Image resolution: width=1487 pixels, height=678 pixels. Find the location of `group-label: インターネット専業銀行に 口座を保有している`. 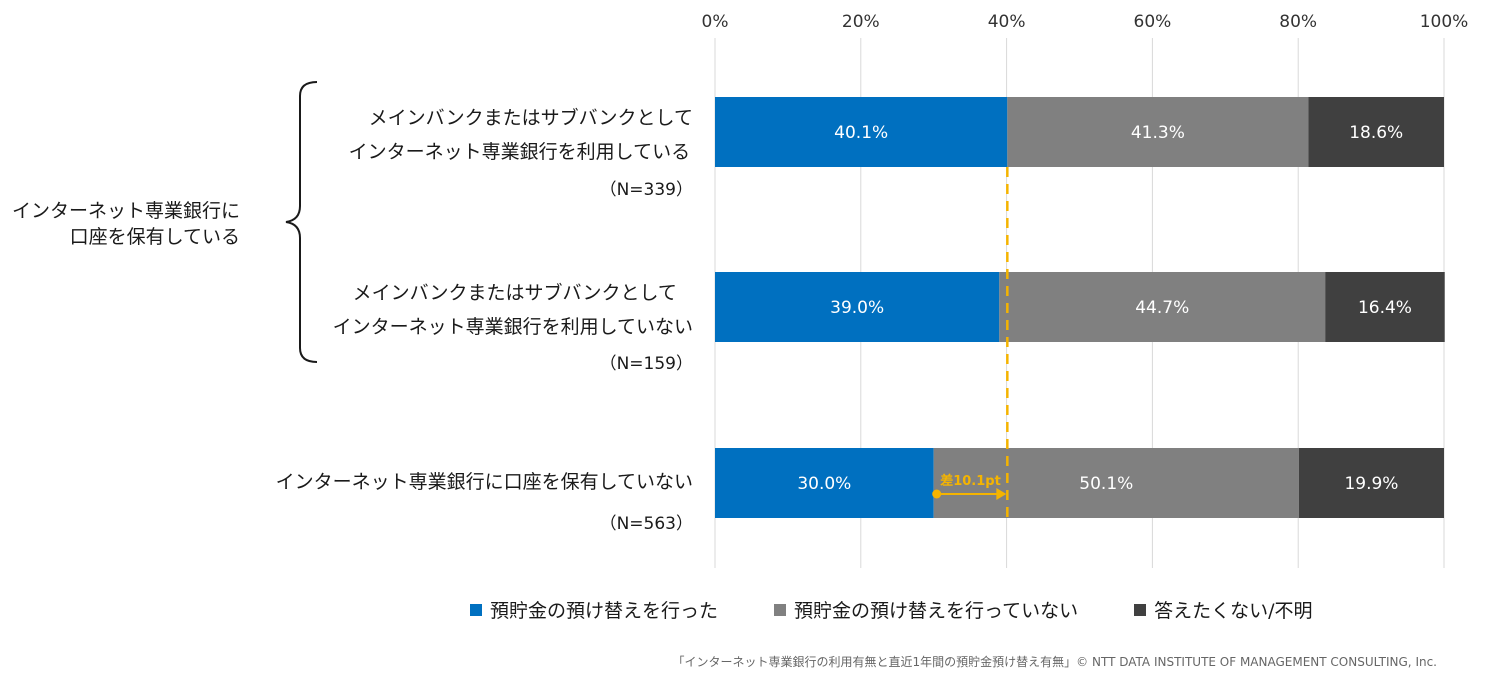

group-label: インターネット専業銀行に 口座を保有している is located at coordinates (125, 224).